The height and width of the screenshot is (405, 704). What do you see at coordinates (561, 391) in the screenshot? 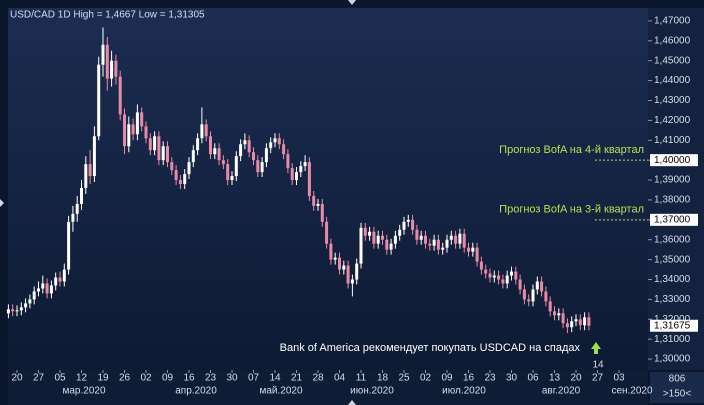
I see `month-label: авг.2020` at bounding box center [561, 391].